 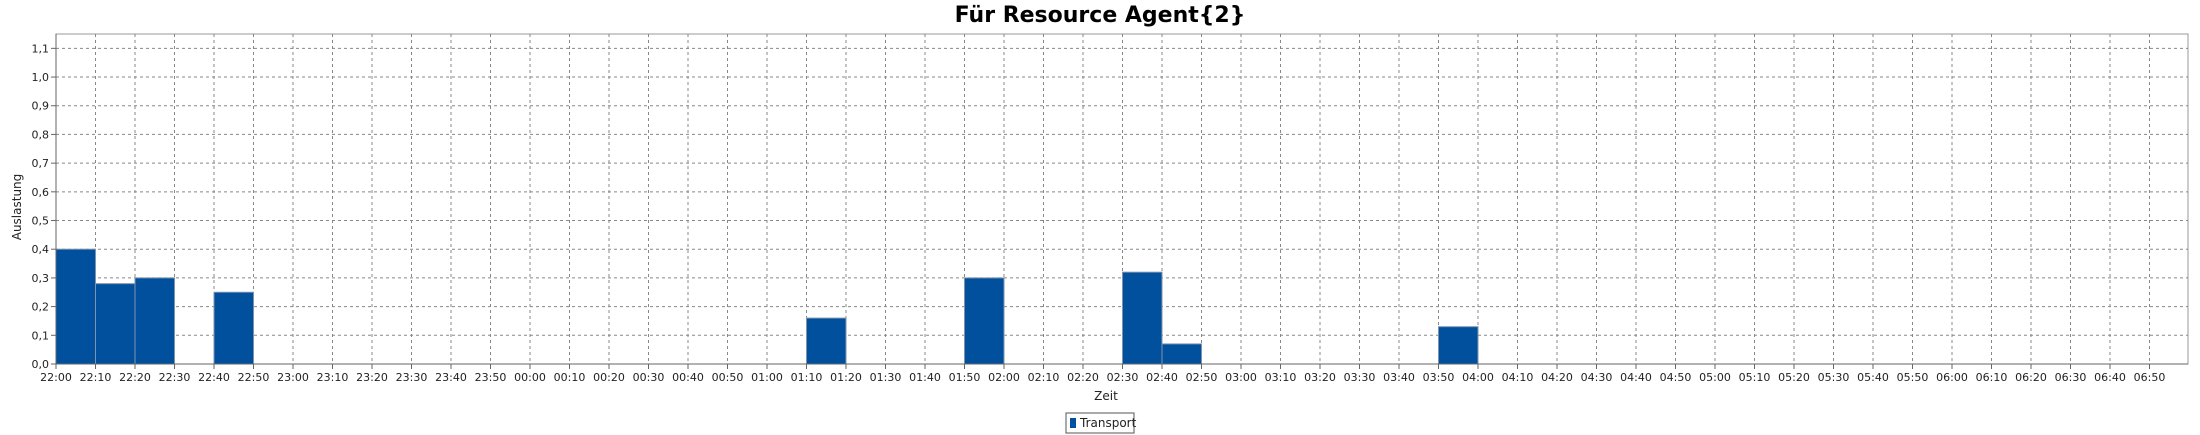 I want to click on x-tick-label: 06:10, so click(x=1992, y=377).